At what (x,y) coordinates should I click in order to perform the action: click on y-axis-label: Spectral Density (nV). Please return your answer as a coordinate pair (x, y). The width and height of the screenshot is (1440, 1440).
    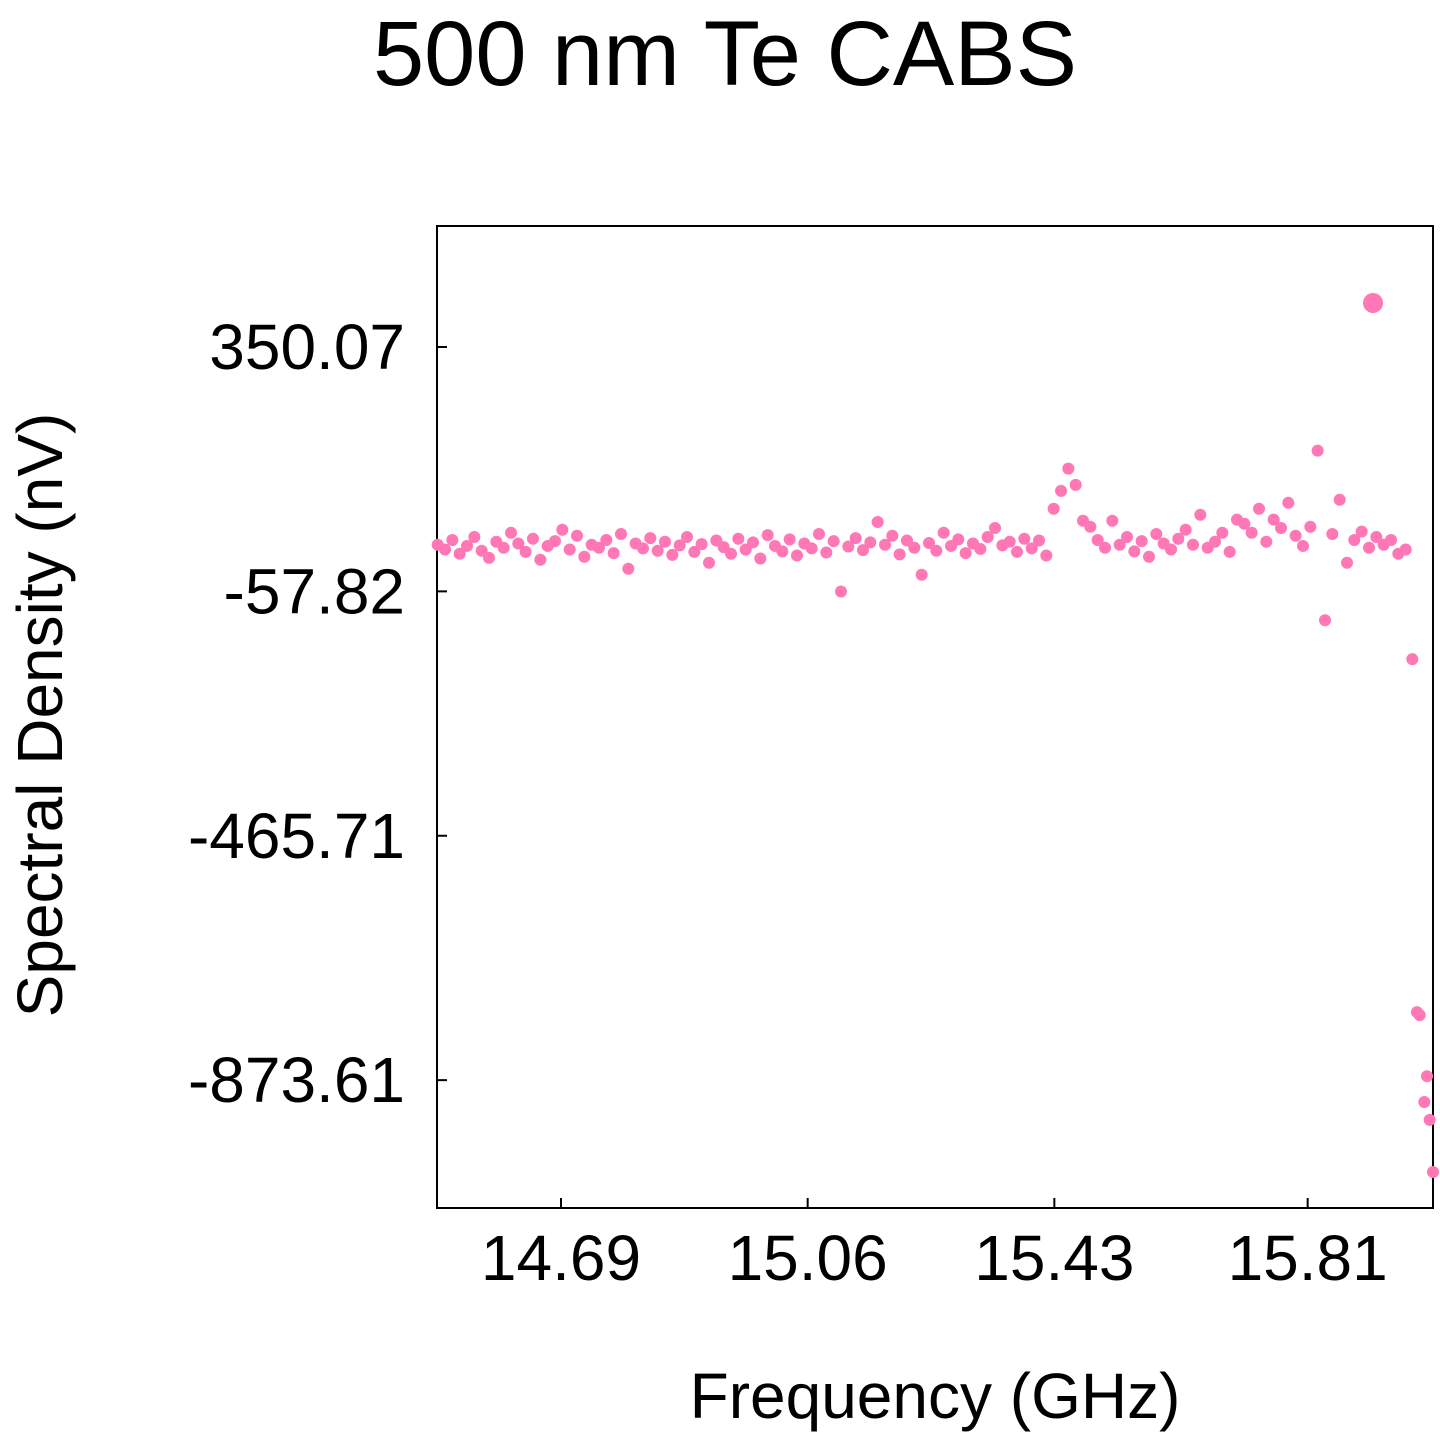
    Looking at the image, I should click on (40, 715).